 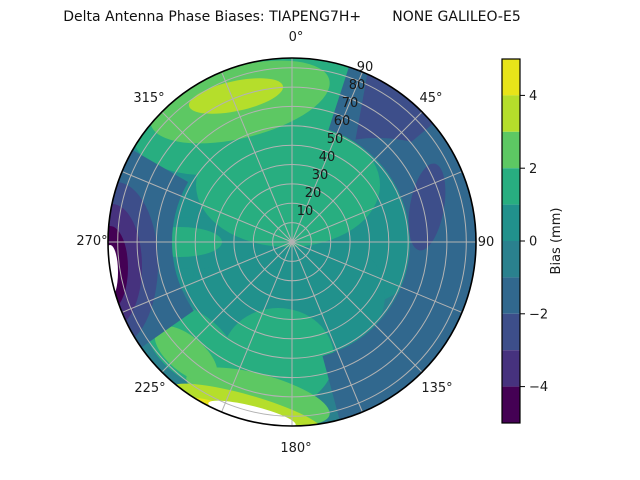 What do you see at coordinates (430, 98) in the screenshot?
I see `theta-tick-label-45: 45°` at bounding box center [430, 98].